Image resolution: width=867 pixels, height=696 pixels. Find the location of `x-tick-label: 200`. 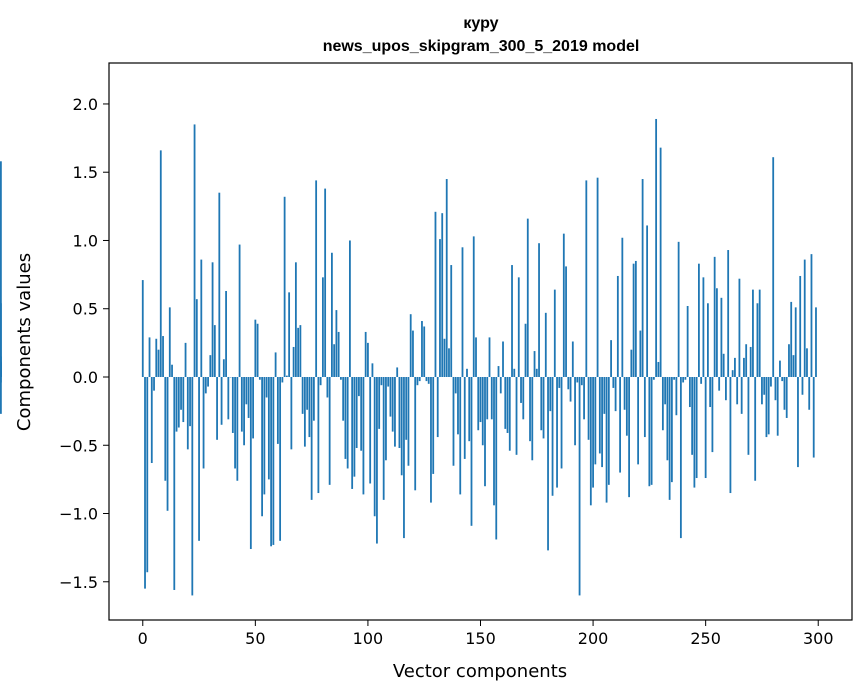

x-tick-label: 200 is located at coordinates (593, 638).